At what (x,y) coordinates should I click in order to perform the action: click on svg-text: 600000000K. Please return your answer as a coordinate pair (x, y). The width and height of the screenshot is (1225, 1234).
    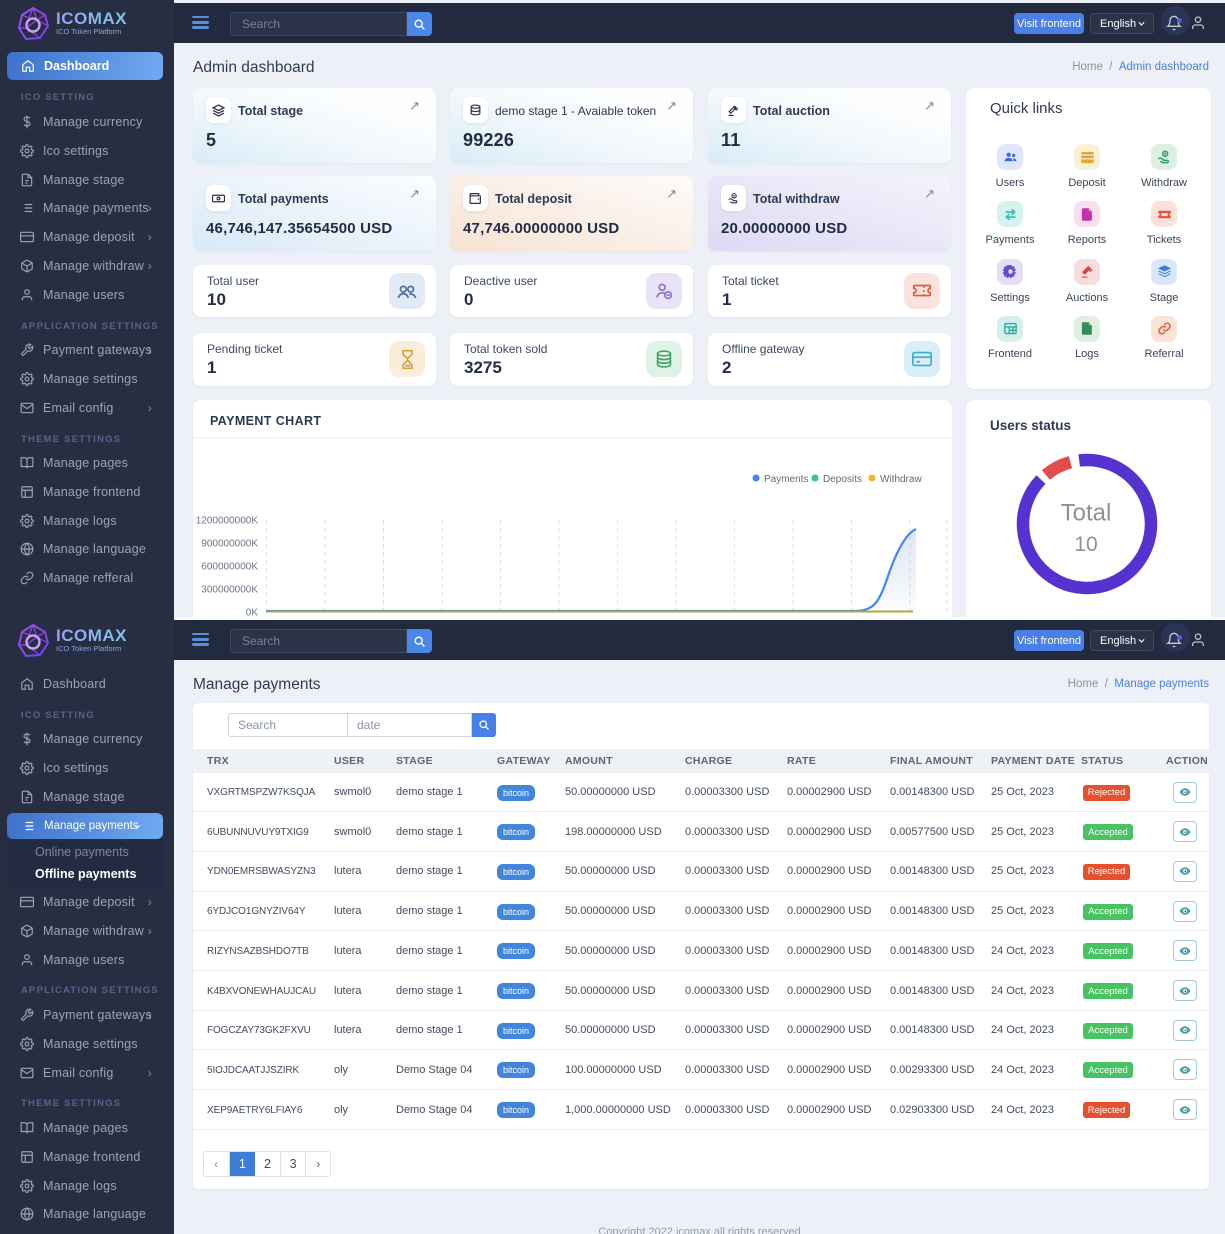
    Looking at the image, I should click on (229, 567).